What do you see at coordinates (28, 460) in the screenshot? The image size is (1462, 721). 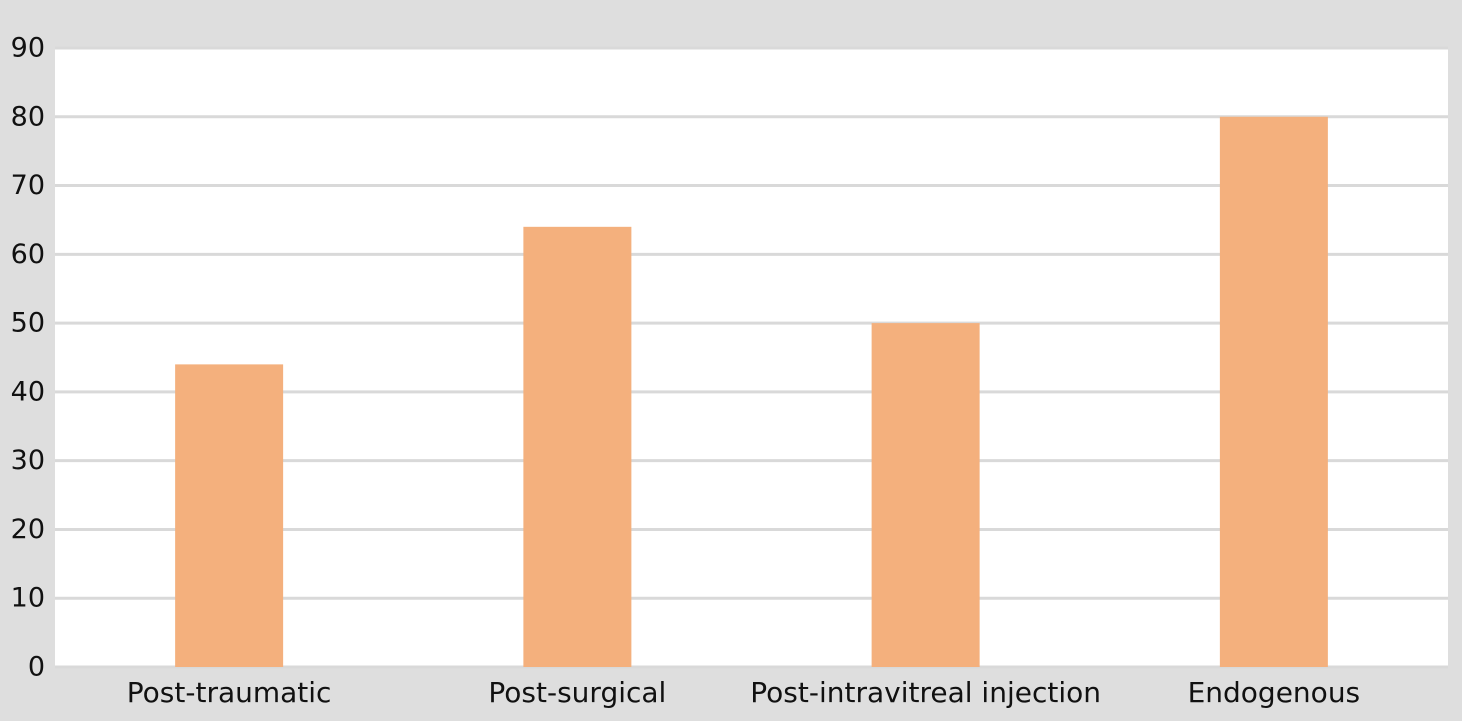 I see `y-tick-label: 30` at bounding box center [28, 460].